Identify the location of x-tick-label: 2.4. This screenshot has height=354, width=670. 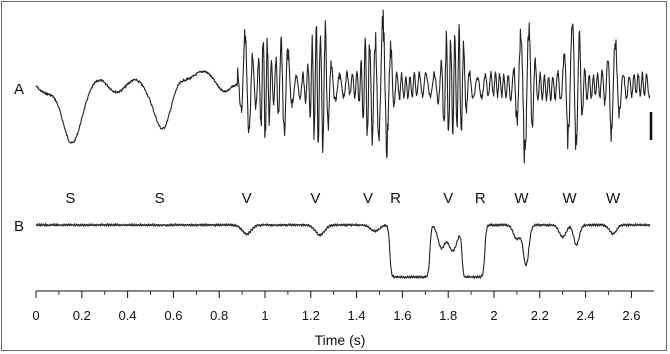
(586, 315).